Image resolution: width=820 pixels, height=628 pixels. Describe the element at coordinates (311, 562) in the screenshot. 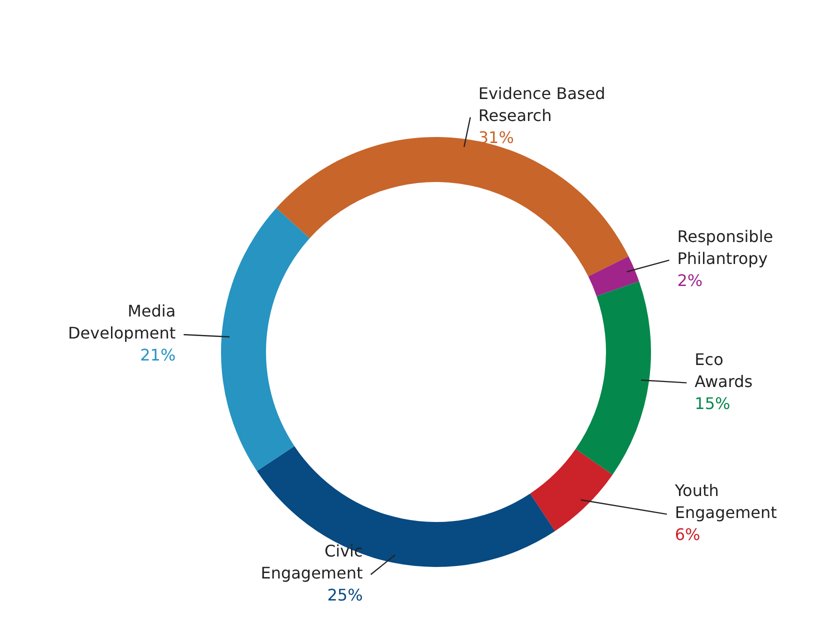

I see `slice-label: Civic Engagement` at that location.